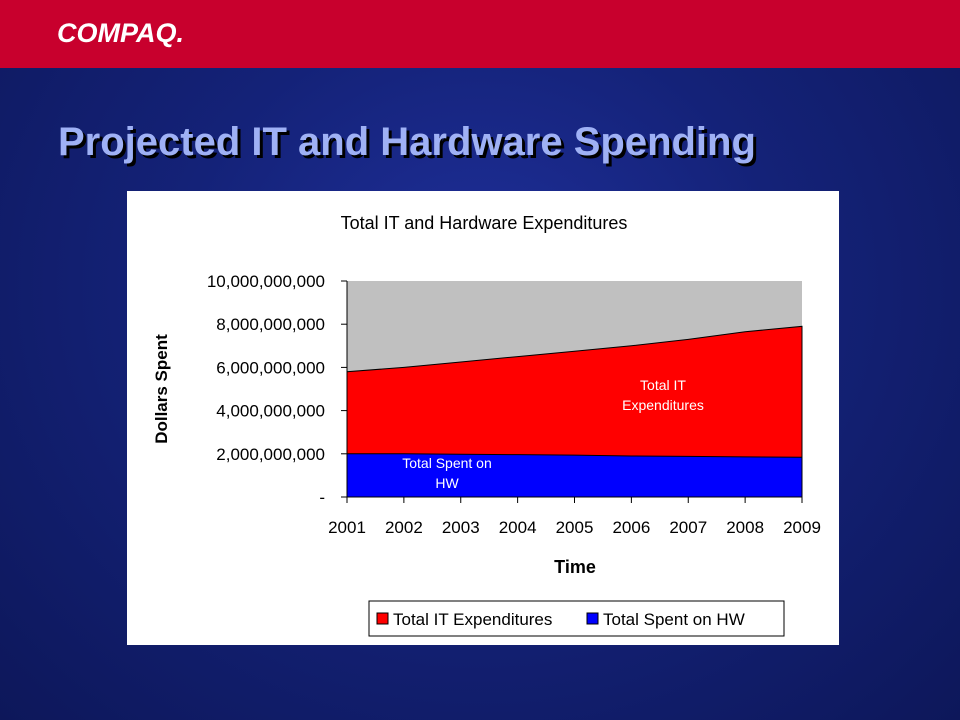 This screenshot has height=720, width=960. What do you see at coordinates (404, 527) in the screenshot?
I see `x-tick-label: 2002` at bounding box center [404, 527].